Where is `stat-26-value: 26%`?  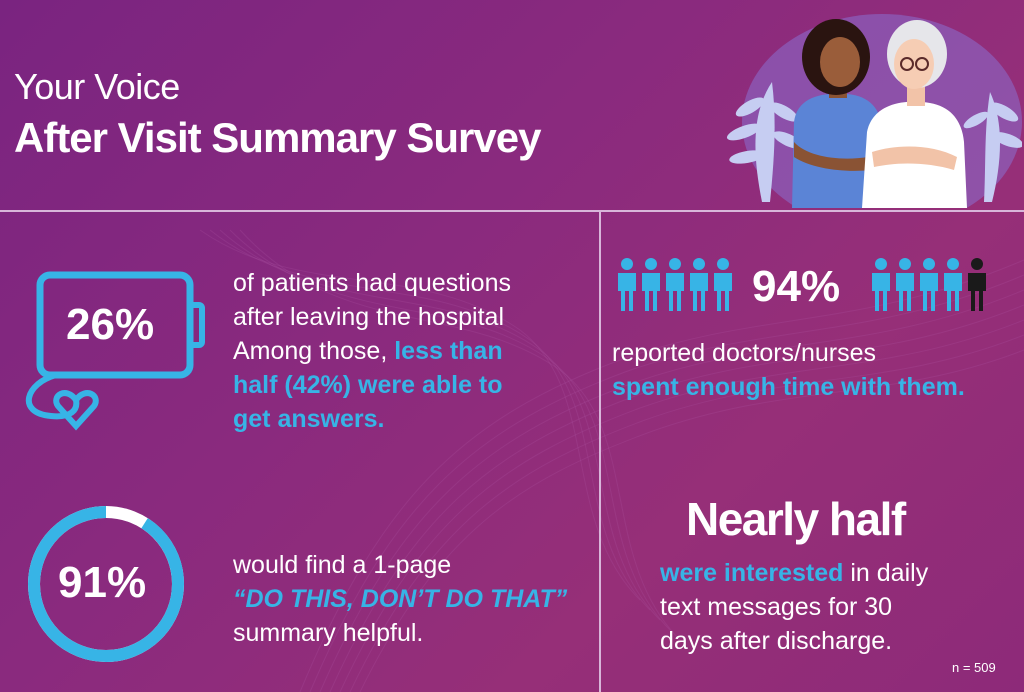 stat-26-value: 26% is located at coordinates (110, 324).